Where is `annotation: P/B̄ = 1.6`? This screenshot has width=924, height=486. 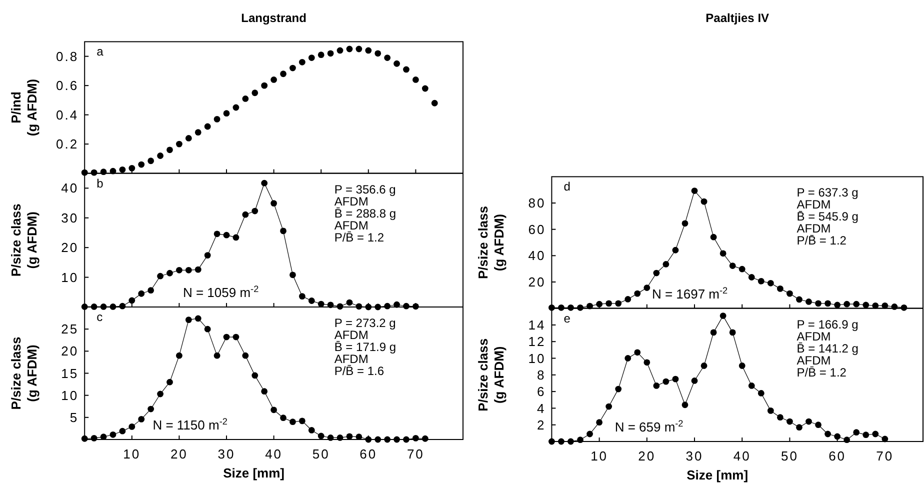
annotation: P/B̄ = 1.6 is located at coordinates (359, 371).